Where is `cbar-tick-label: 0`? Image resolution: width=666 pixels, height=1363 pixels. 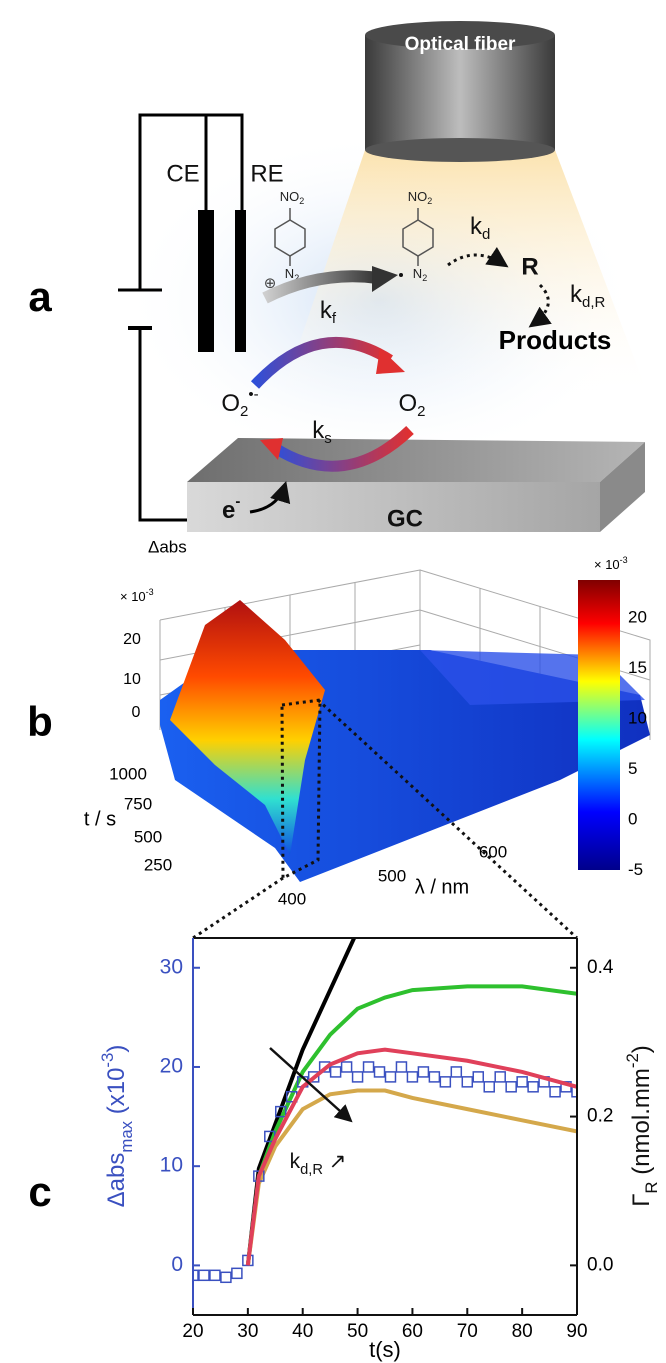 cbar-tick-label: 0 is located at coordinates (632, 818).